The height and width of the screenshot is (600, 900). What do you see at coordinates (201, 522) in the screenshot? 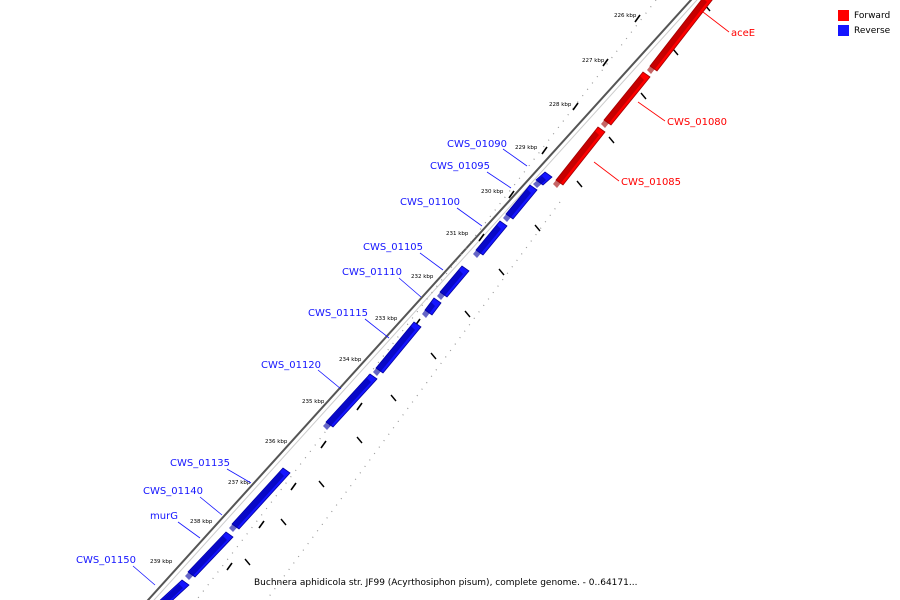
I see `scale-label: 238 kbp` at bounding box center [201, 522].